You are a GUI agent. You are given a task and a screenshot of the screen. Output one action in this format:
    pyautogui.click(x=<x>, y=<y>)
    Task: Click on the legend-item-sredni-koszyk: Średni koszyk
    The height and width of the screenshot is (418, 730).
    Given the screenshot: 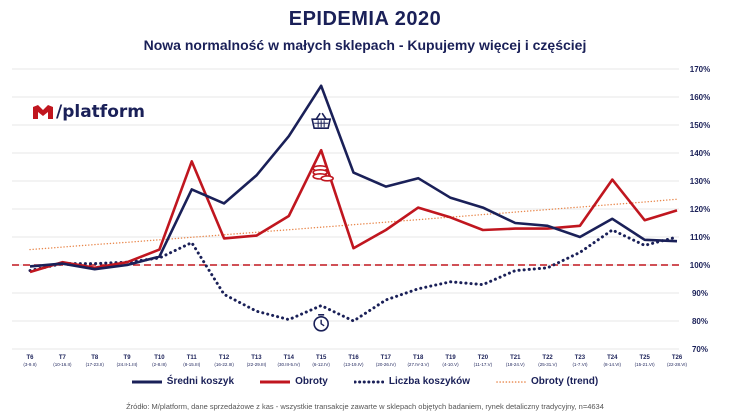 What is the action you would take?
    pyautogui.click(x=183, y=381)
    